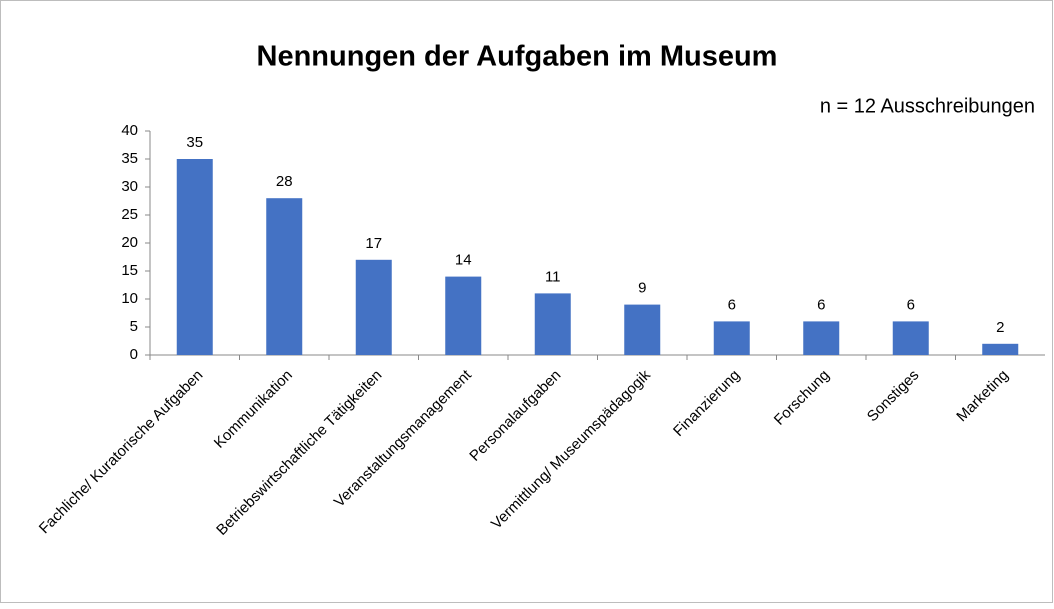 The width and height of the screenshot is (1054, 609). Describe the element at coordinates (553, 276) in the screenshot. I see `data-label: 11` at that location.